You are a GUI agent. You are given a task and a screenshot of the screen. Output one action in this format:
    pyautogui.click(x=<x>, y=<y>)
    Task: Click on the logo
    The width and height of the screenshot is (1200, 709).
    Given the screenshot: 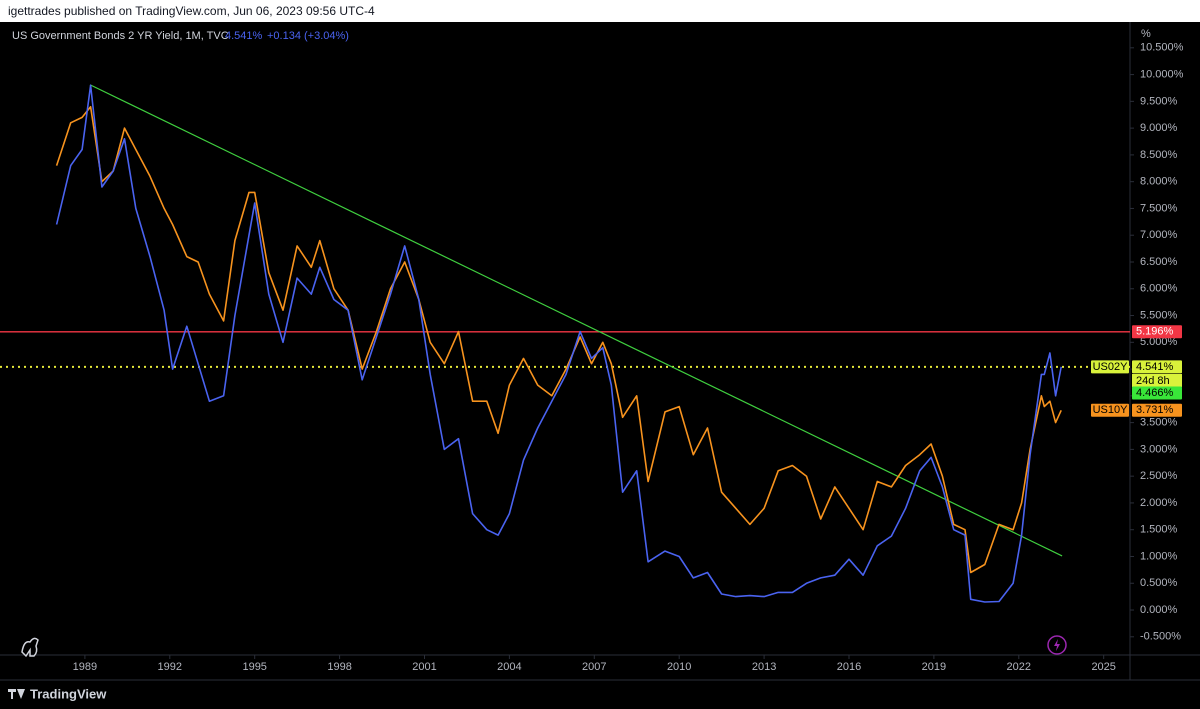 What is the action you would take?
    pyautogui.click(x=30, y=647)
    